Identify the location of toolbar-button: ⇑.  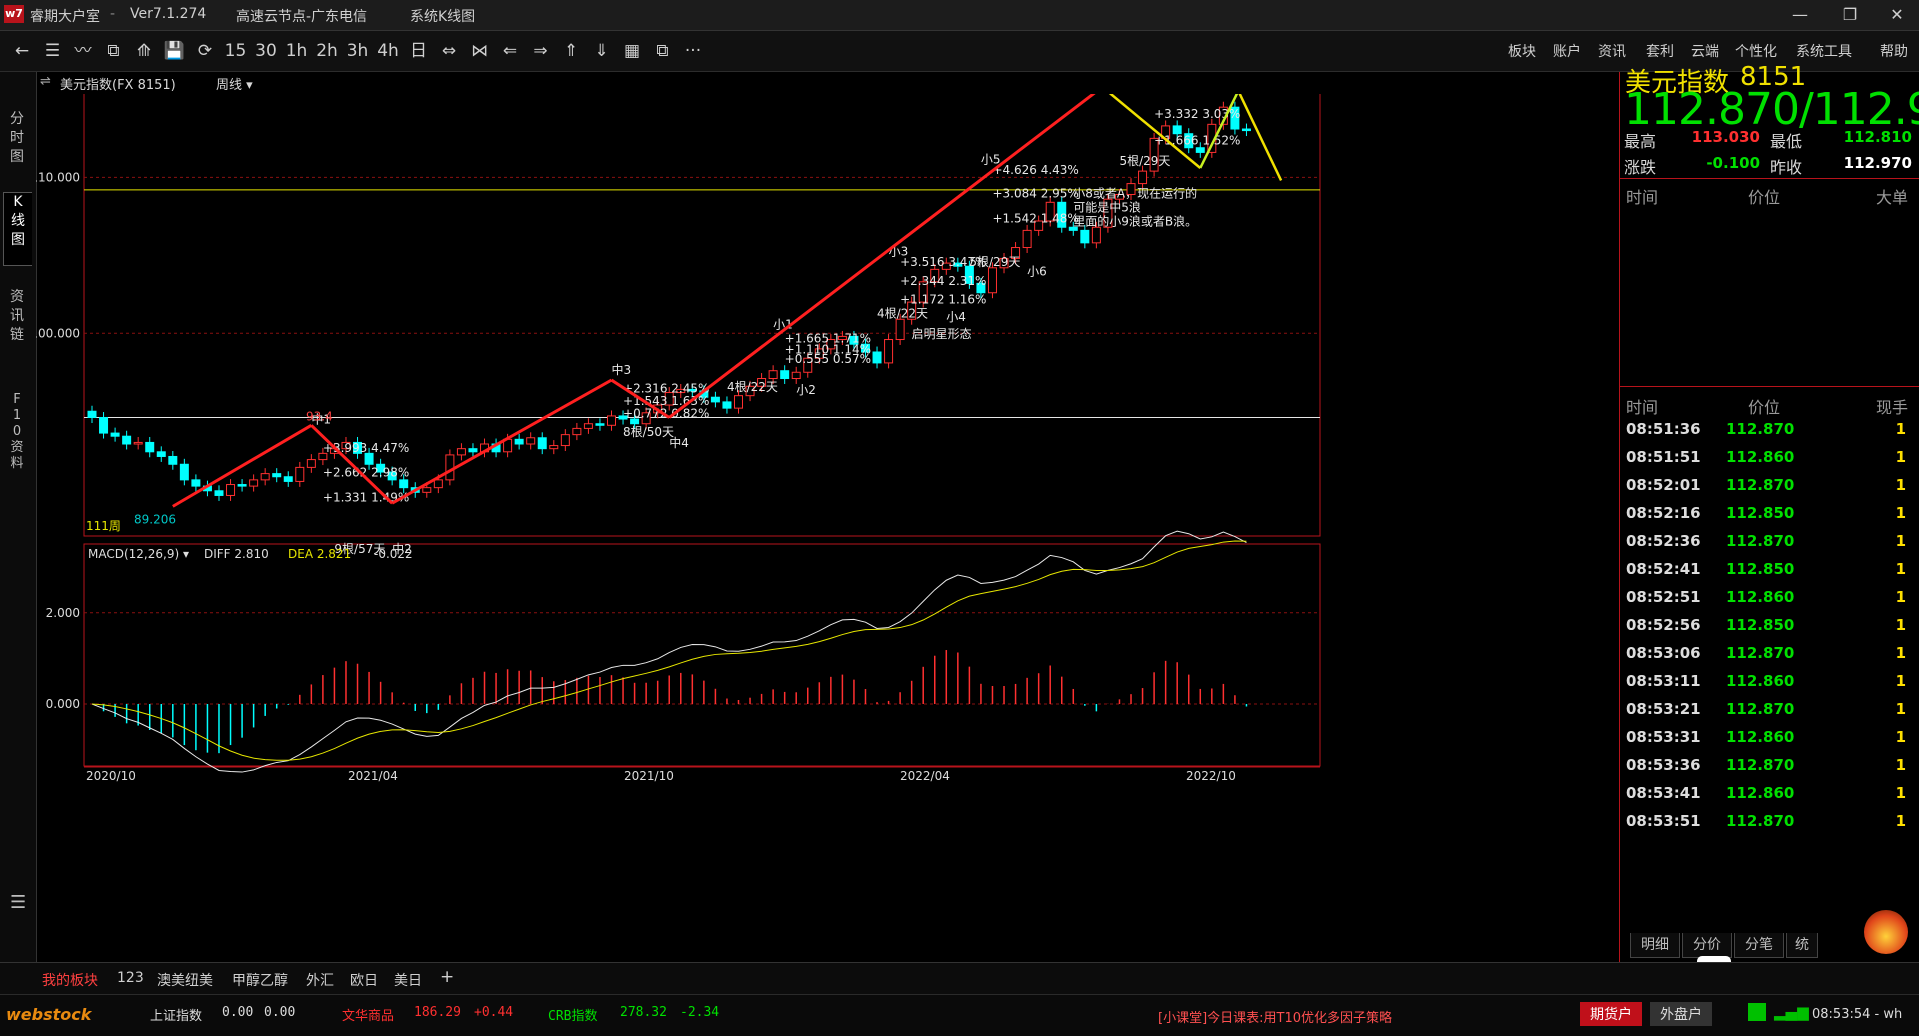
(571, 51).